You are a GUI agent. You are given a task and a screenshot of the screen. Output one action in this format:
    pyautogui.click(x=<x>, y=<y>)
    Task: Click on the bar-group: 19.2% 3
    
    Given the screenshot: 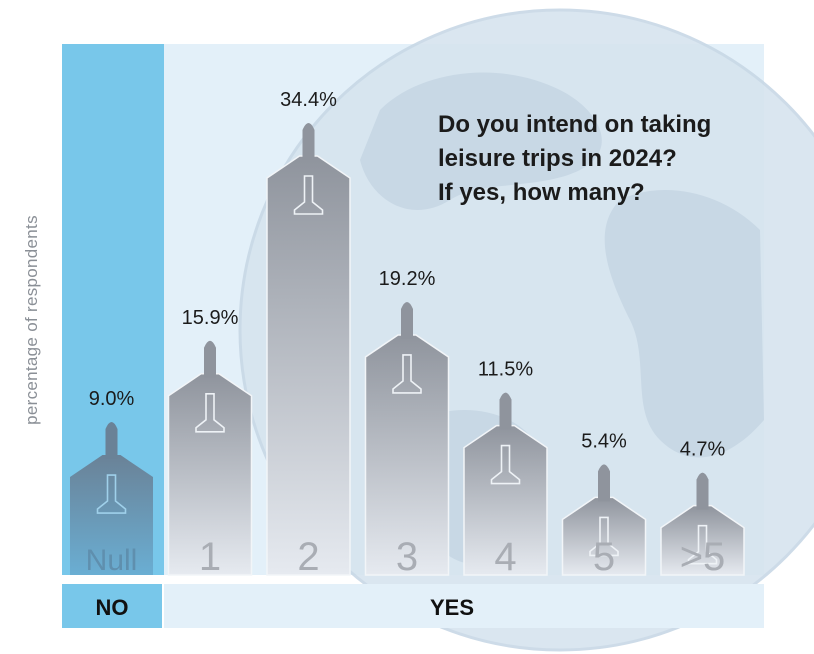 What is the action you would take?
    pyautogui.click(x=407, y=423)
    